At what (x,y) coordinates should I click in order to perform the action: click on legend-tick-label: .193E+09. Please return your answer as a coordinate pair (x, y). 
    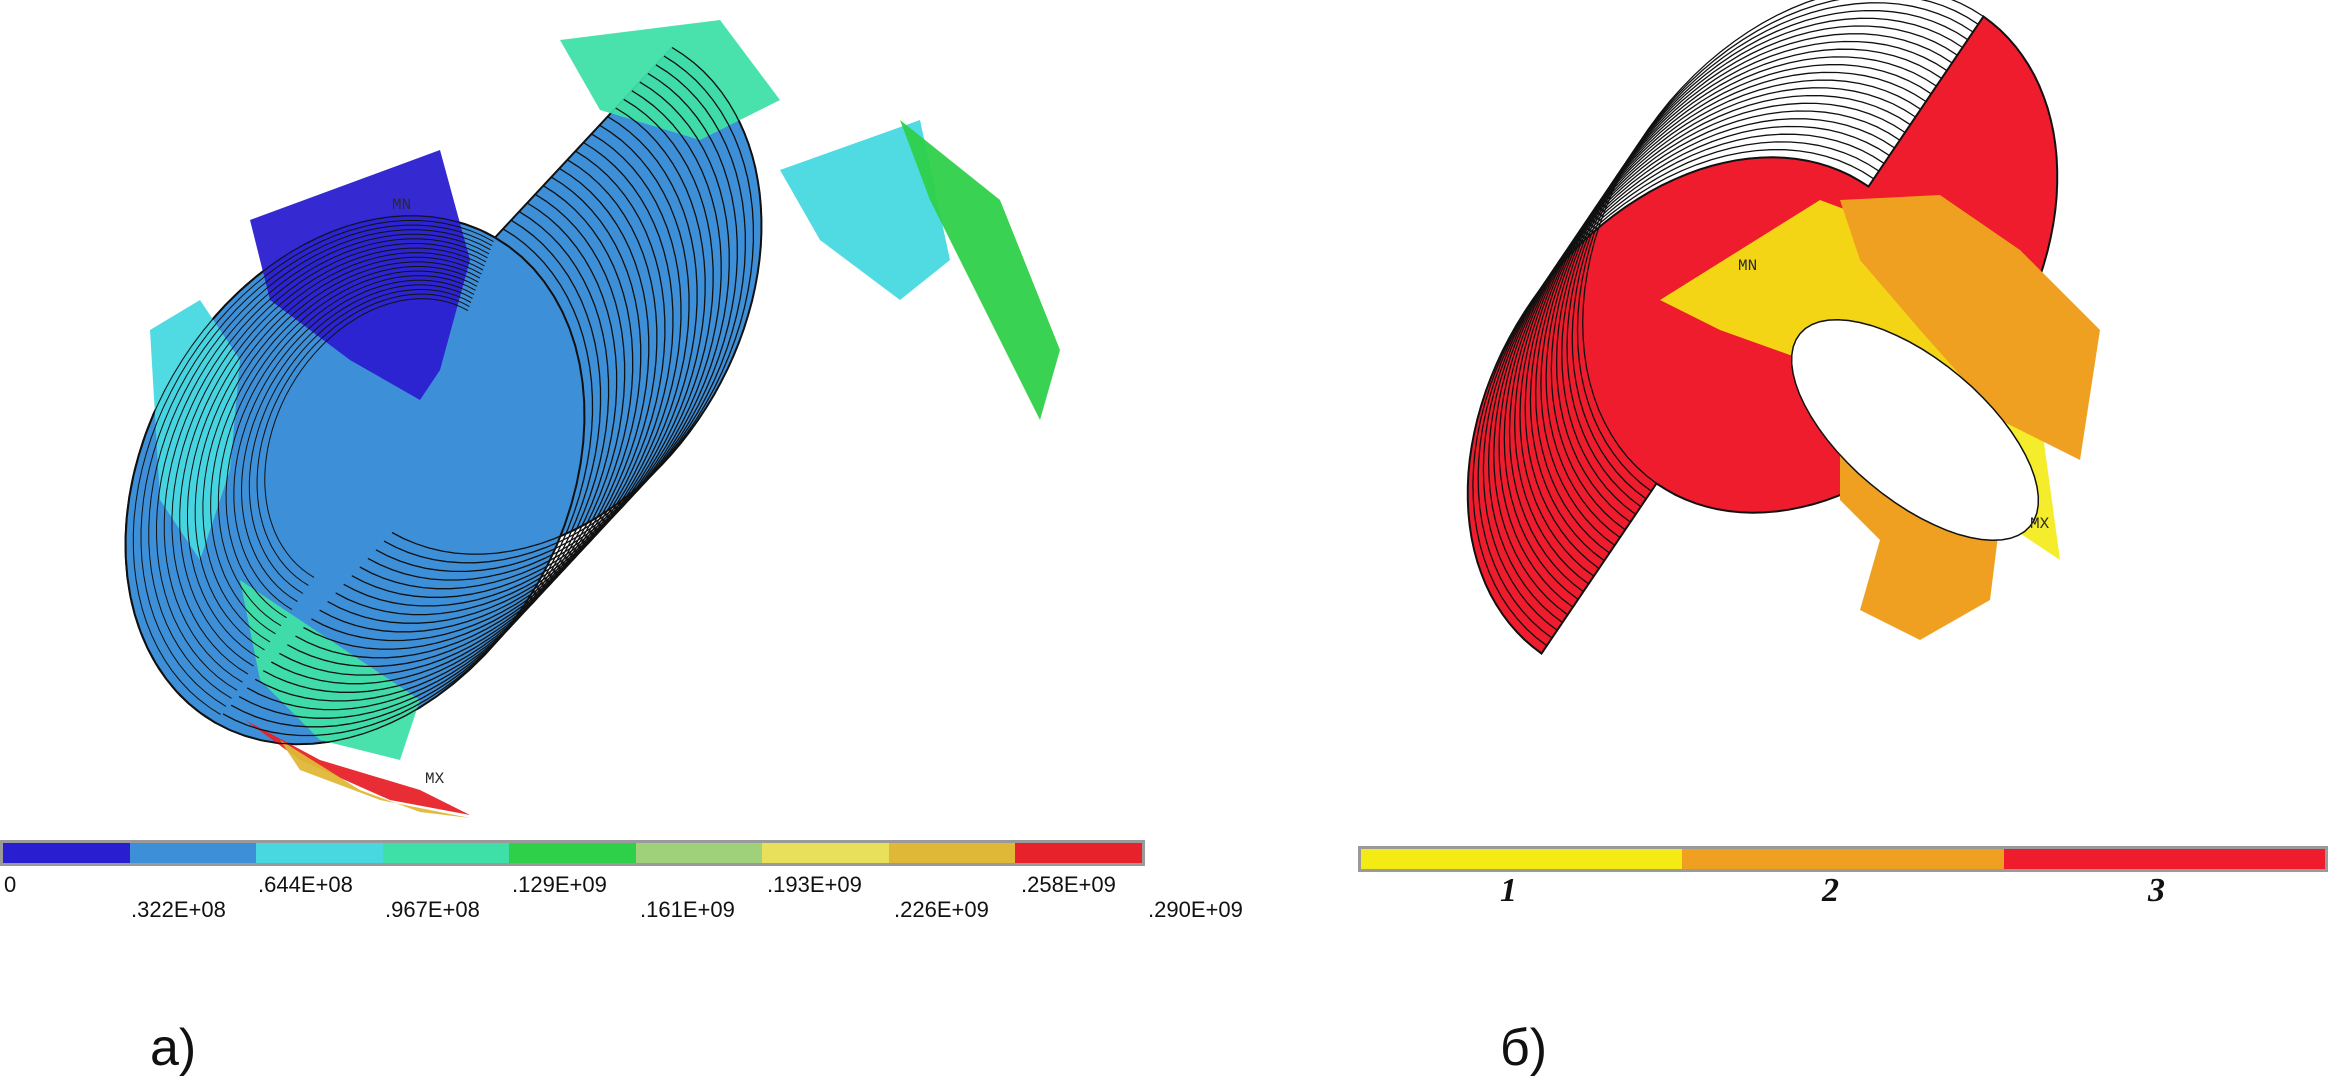
    Looking at the image, I should click on (814, 884).